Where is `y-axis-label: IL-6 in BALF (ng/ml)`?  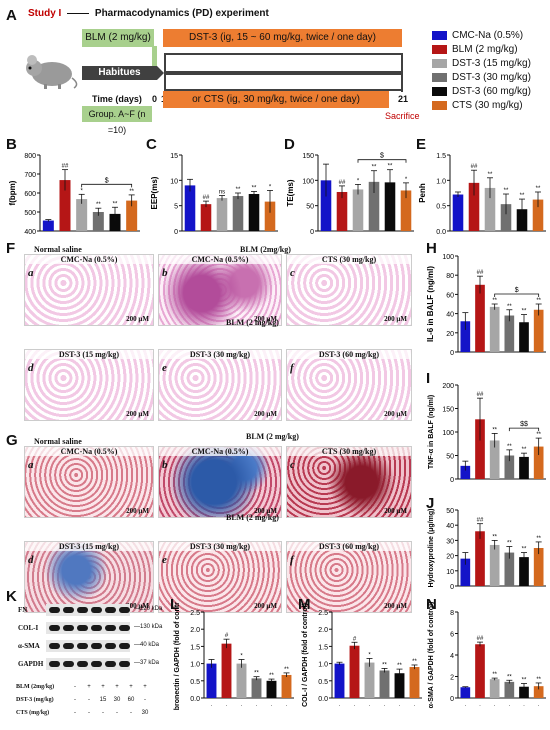
y-axis-label: IL-6 in BALF (ng/ml) is located at coordinates (430, 304).